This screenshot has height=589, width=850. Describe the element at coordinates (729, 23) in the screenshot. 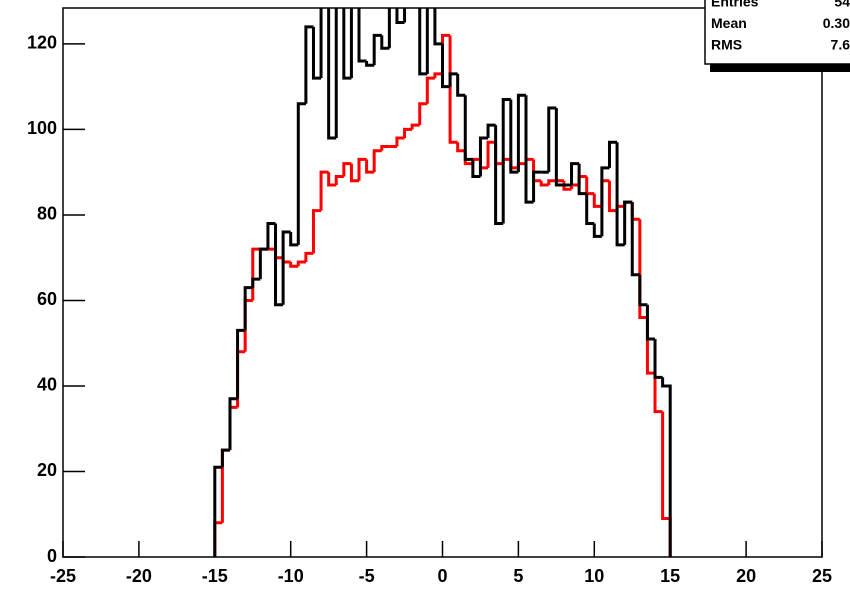

I see `stats-label: Mean` at that location.